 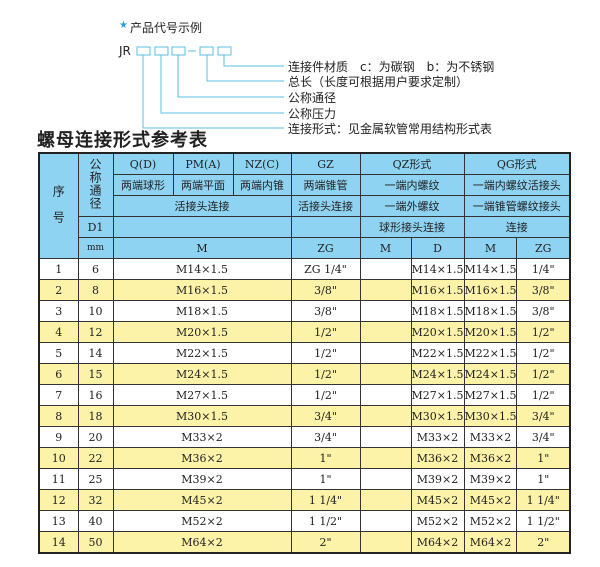 What do you see at coordinates (312, 114) in the screenshot?
I see `legend-label-pressure: 公称压力` at bounding box center [312, 114].